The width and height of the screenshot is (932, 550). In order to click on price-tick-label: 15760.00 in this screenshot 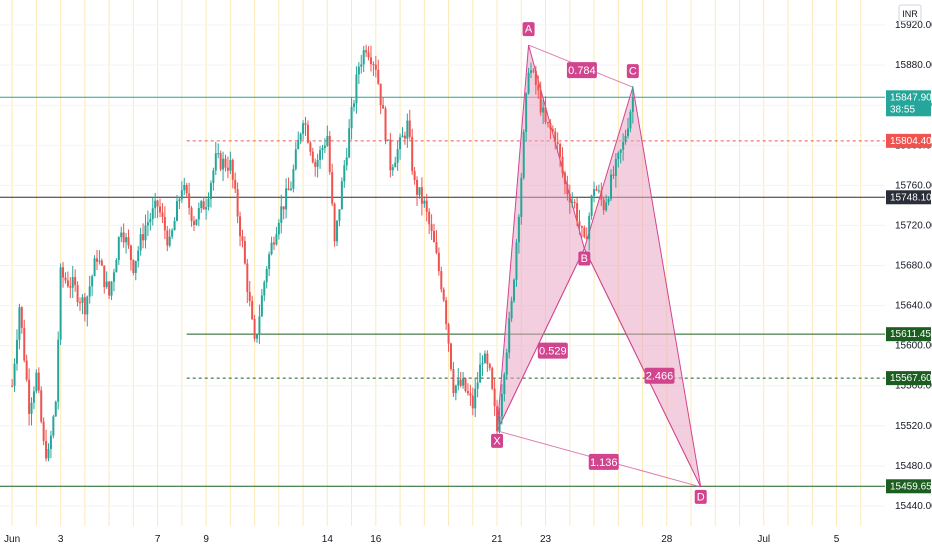, I will do `click(913, 185)`.